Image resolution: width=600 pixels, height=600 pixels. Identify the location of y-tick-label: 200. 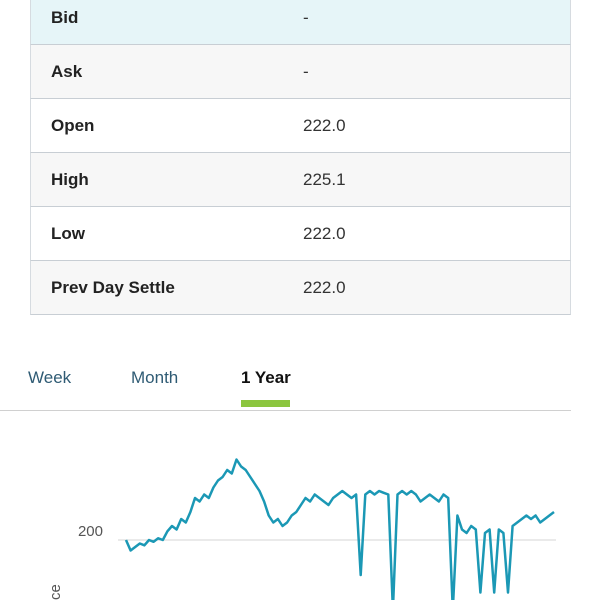
(90, 531).